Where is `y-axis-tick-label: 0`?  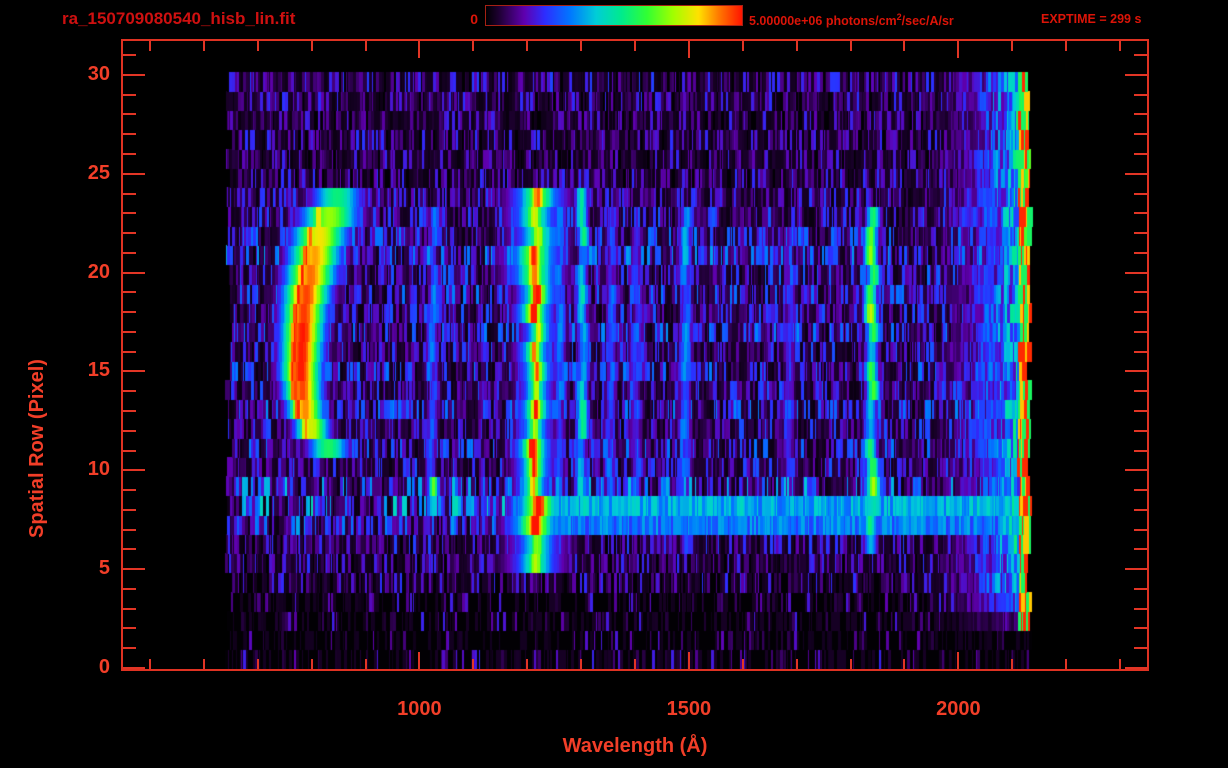
y-axis-tick-label: 0 is located at coordinates (104, 667).